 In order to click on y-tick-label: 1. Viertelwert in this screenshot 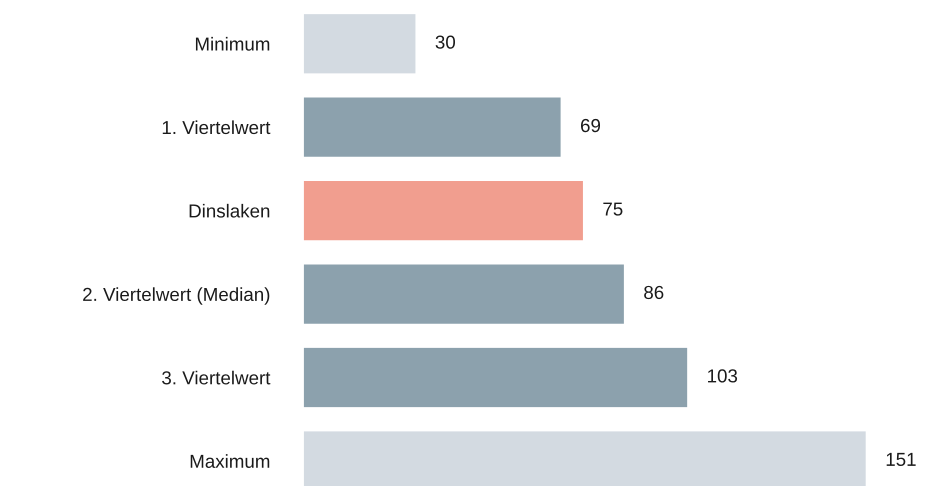, I will do `click(216, 127)`.